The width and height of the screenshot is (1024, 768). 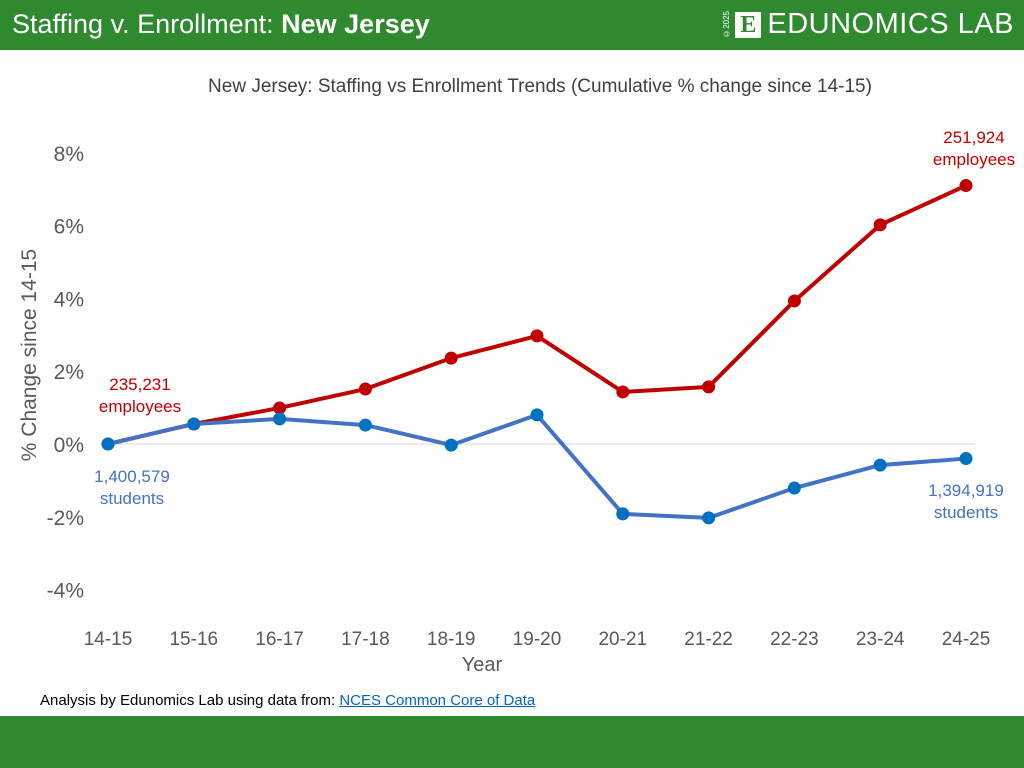 What do you see at coordinates (622, 639) in the screenshot?
I see `x-tick-label: 20-21` at bounding box center [622, 639].